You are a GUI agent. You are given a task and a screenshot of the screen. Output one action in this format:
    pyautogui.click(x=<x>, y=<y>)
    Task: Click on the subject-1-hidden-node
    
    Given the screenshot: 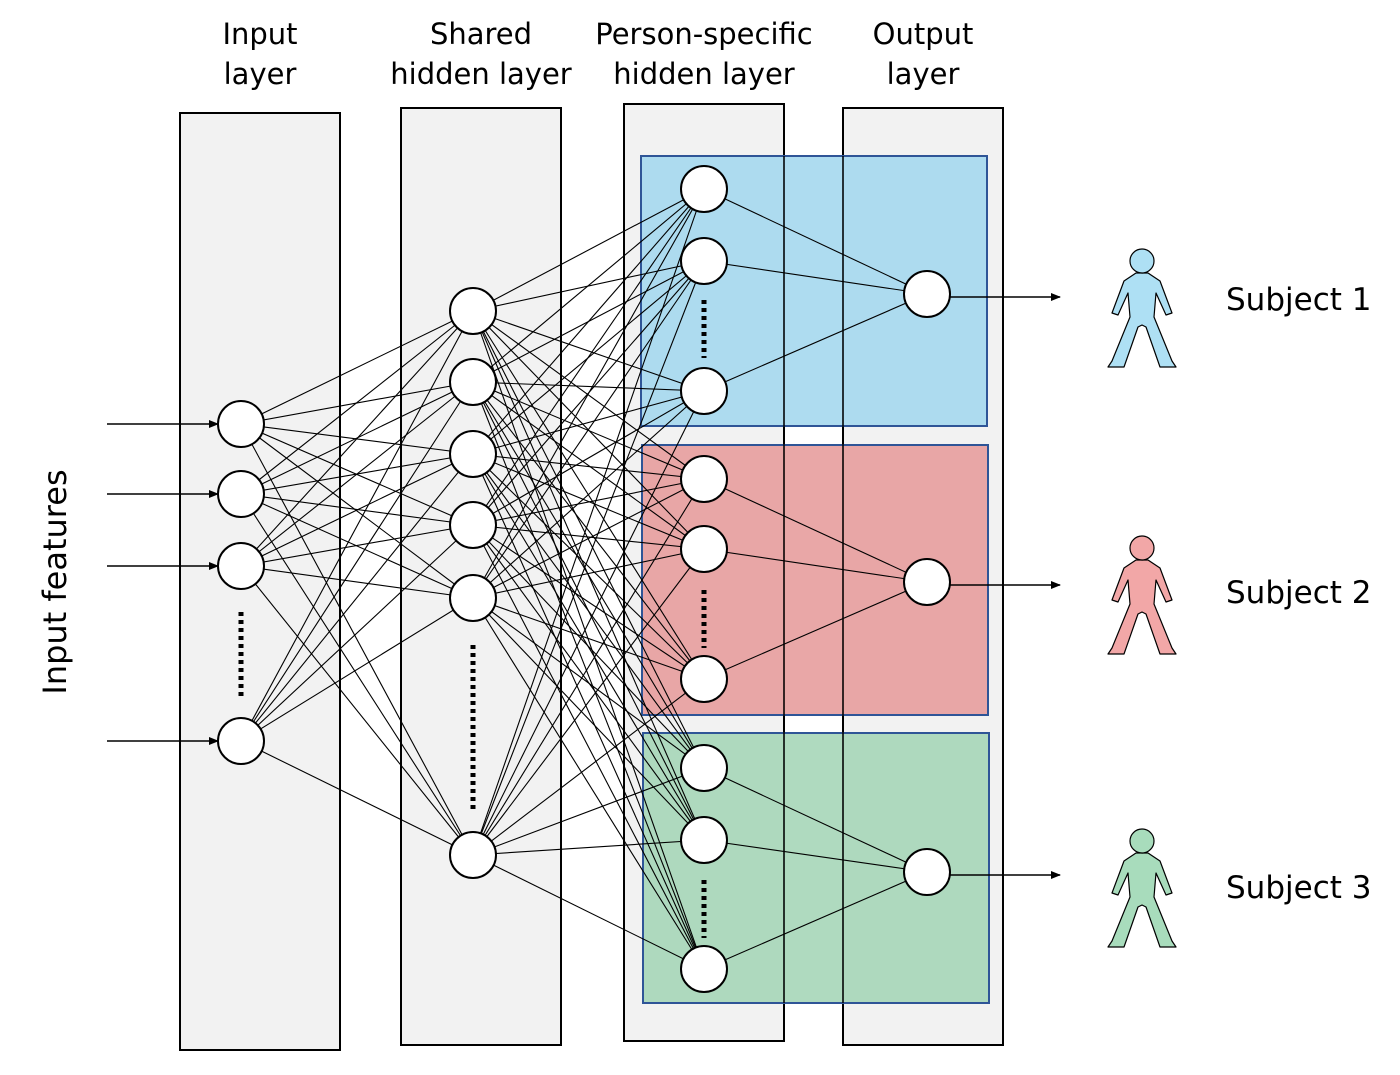 What is the action you would take?
    pyautogui.click(x=704, y=261)
    